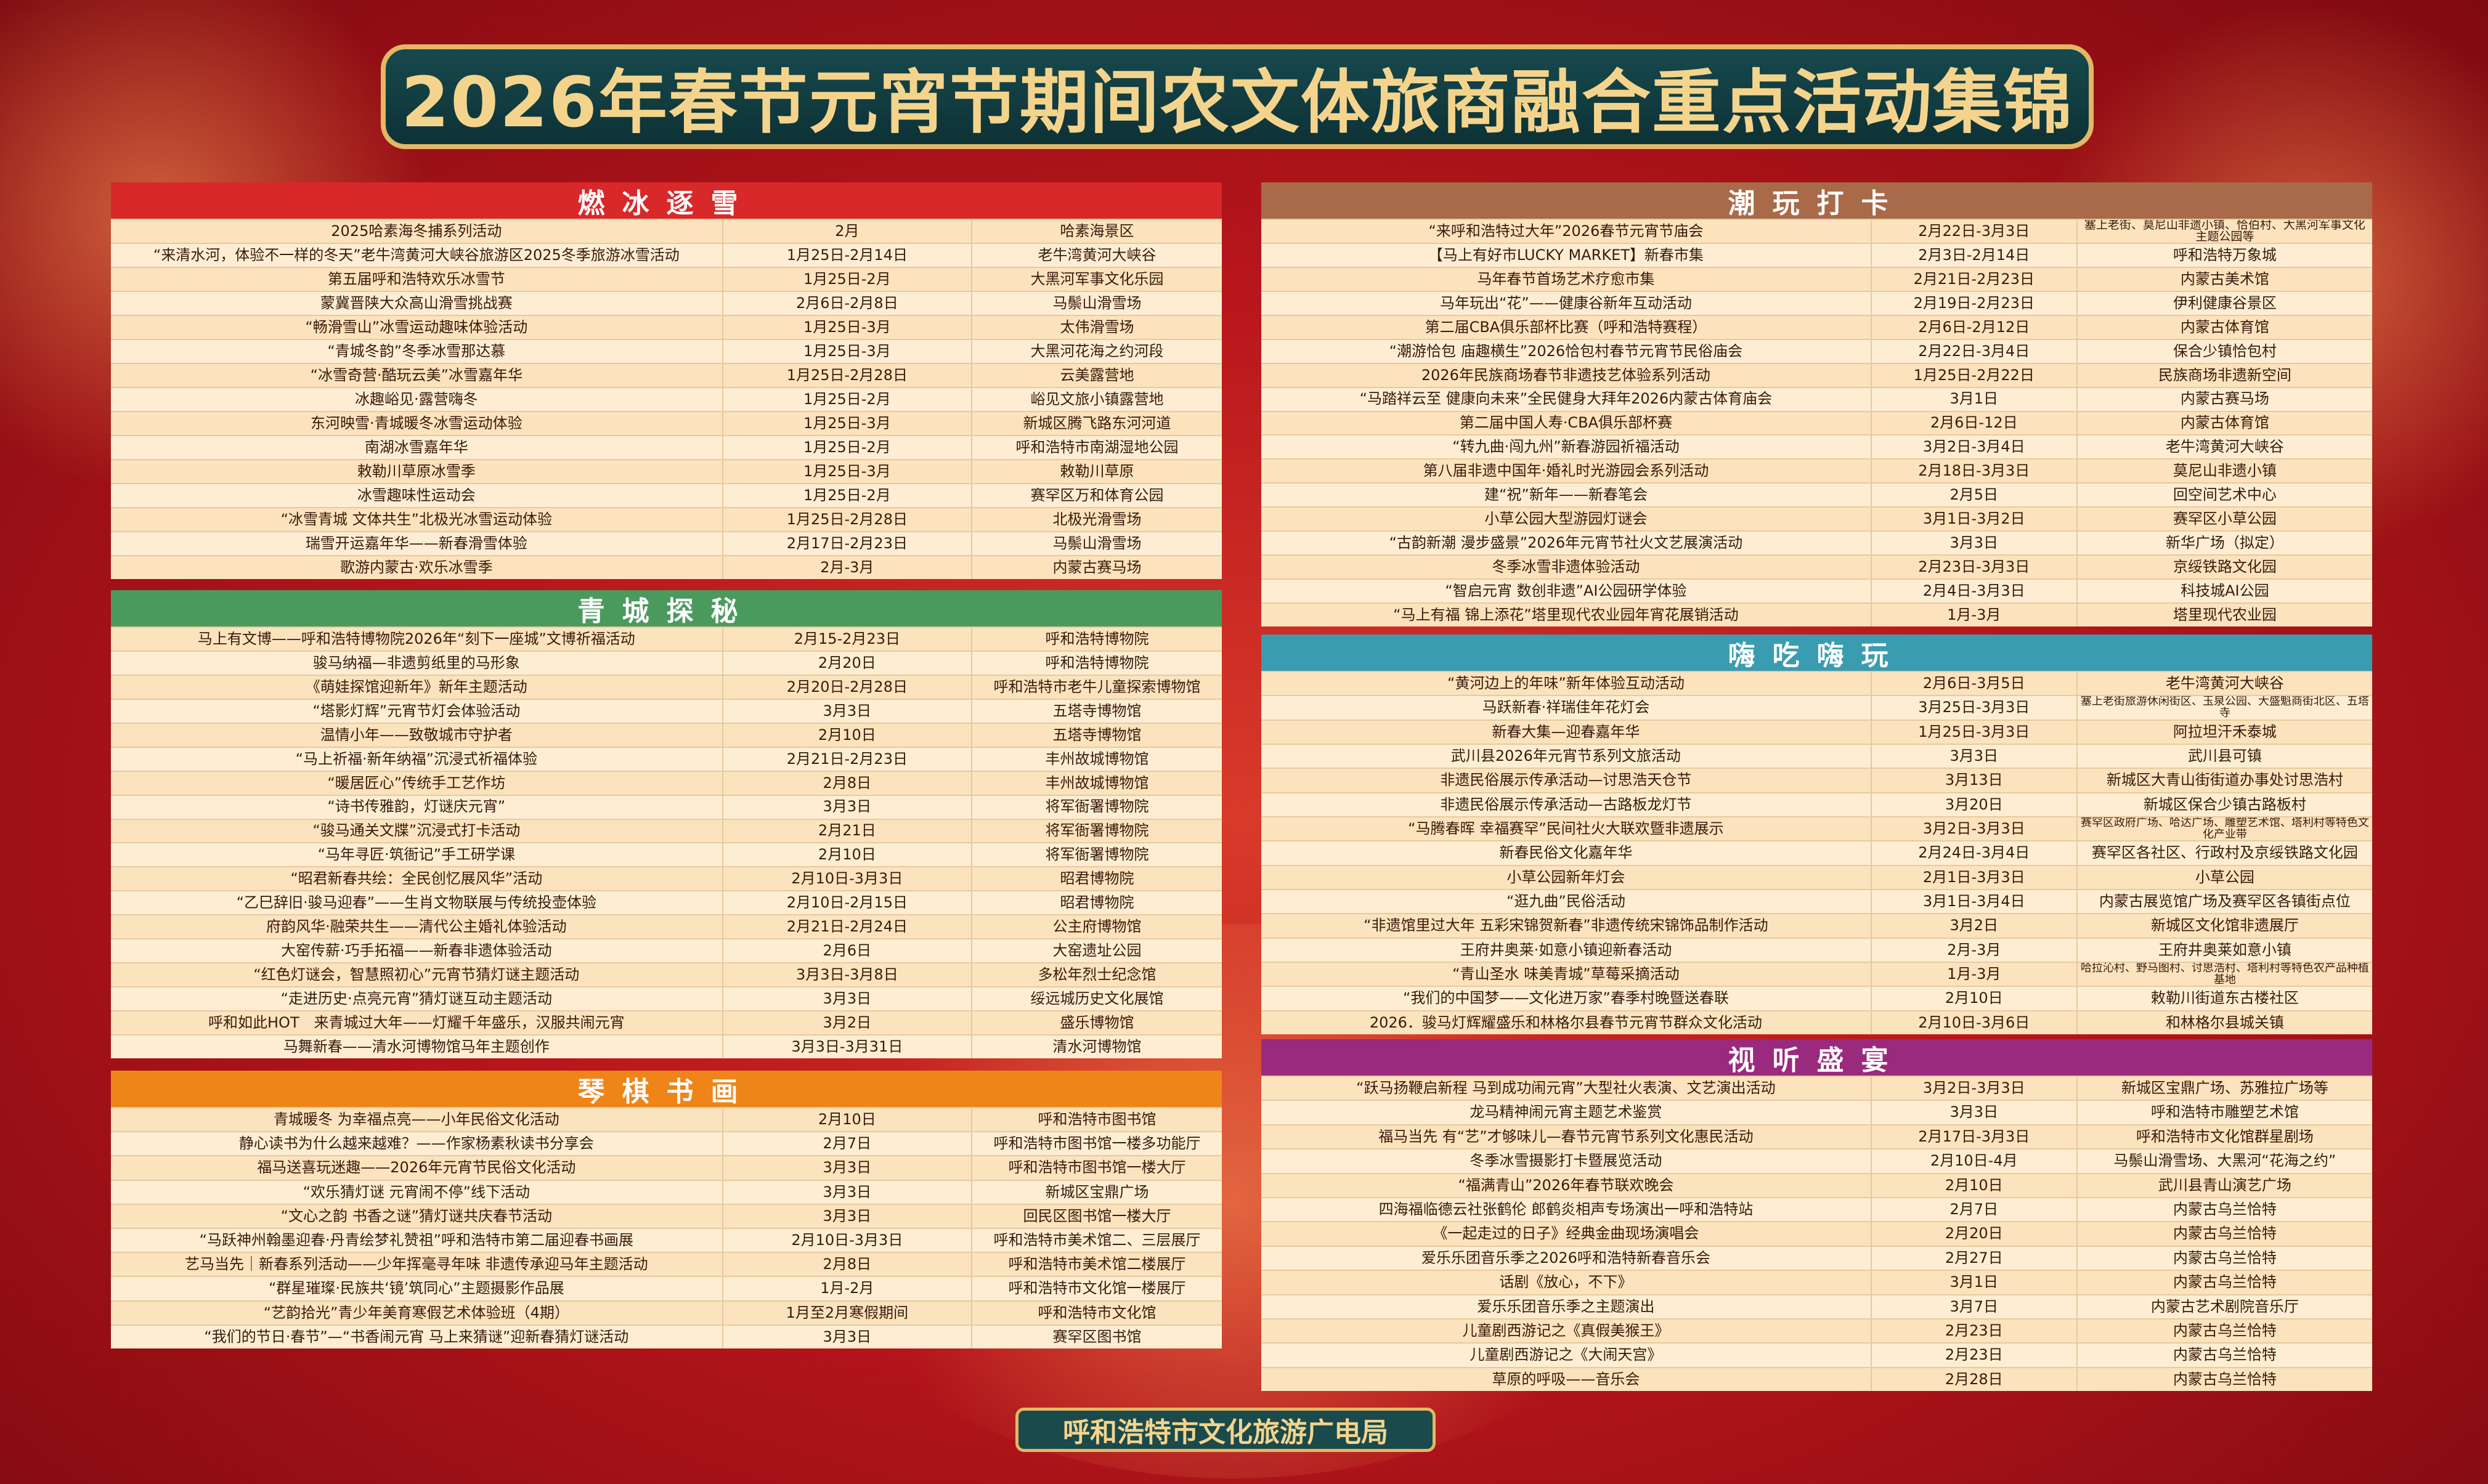 The height and width of the screenshot is (1484, 2488). I want to click on table-cell: 呼和浩特市老牛儿童探索博物馆, so click(1096, 687).